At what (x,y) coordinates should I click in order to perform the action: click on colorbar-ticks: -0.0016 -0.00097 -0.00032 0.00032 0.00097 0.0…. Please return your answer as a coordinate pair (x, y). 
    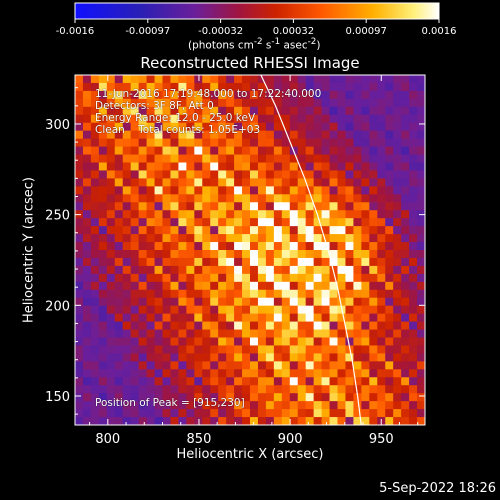
    Looking at the image, I should click on (256, 28).